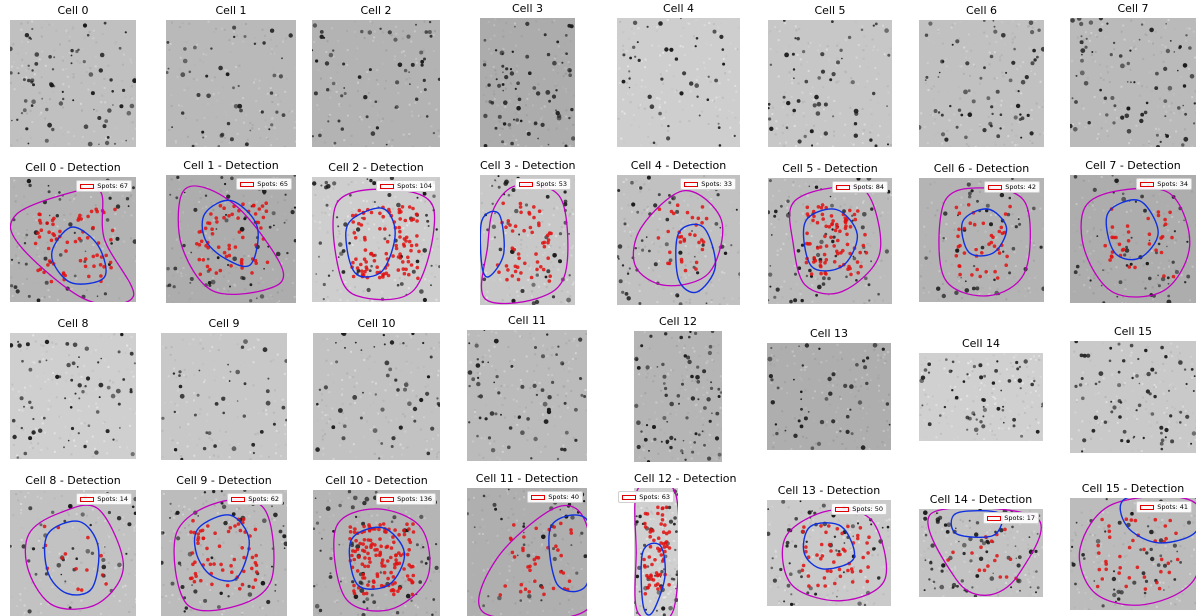 This screenshot has width=1201, height=616. What do you see at coordinates (224, 480) in the screenshot?
I see `panel-title: Cell 9 - Detection` at bounding box center [224, 480].